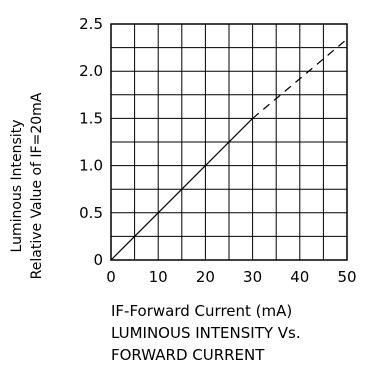 The width and height of the screenshot is (384, 369). Describe the element at coordinates (252, 277) in the screenshot. I see `x-tick-label: 30` at that location.